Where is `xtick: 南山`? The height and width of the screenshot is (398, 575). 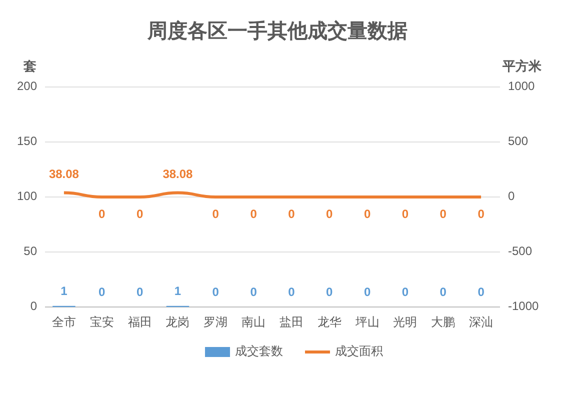 xtick: 南山 is located at coordinates (254, 322).